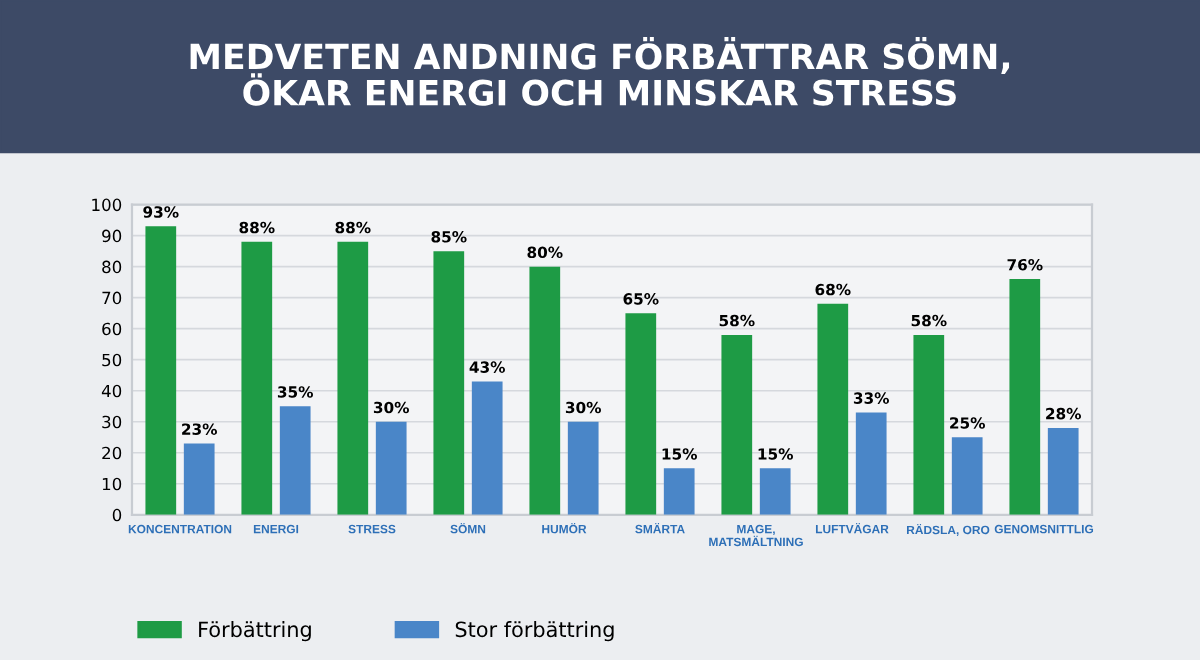 This screenshot has height=660, width=1200. I want to click on y-tick-label: 0, so click(117, 515).